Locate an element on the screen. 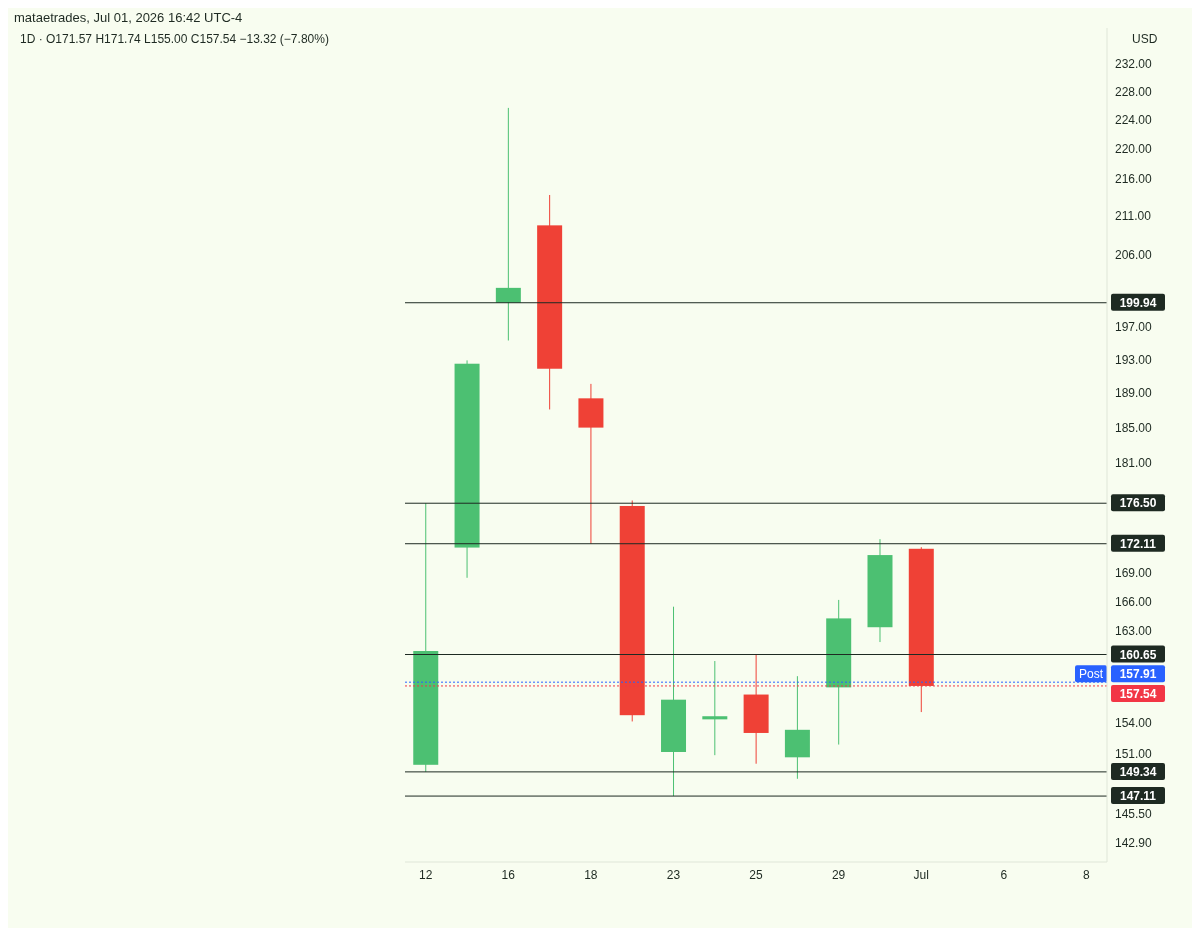 This screenshot has height=942, width=1200. ref-line-label: 176.50 is located at coordinates (1138, 503).